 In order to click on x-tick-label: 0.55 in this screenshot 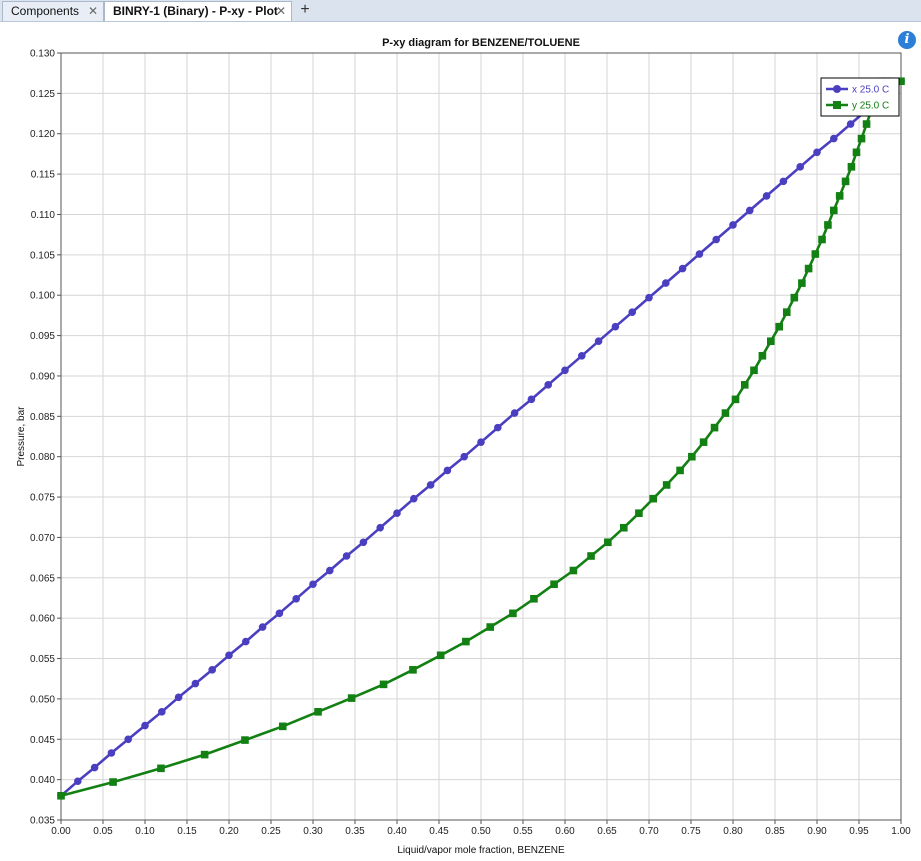, I will do `click(523, 831)`.